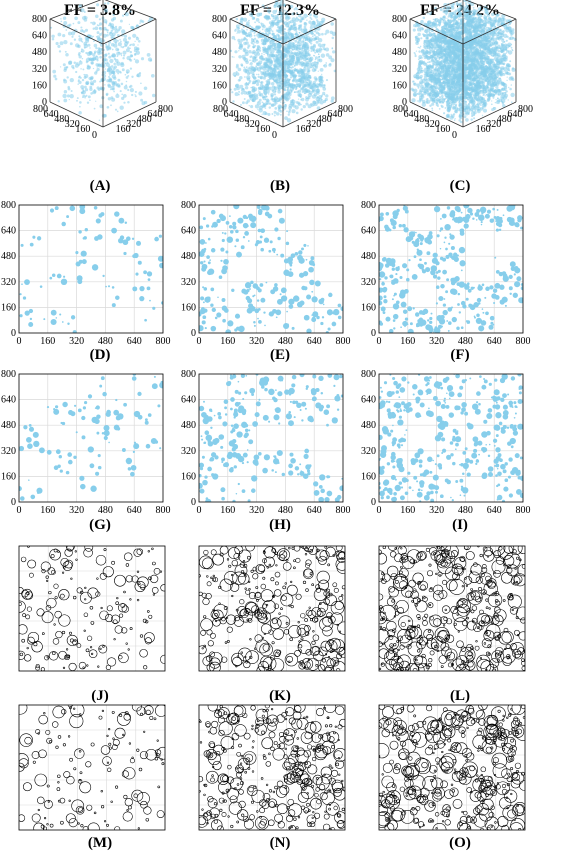  Describe the element at coordinates (40, 109) in the screenshot. I see `cube-x-tick-label: 800` at that location.